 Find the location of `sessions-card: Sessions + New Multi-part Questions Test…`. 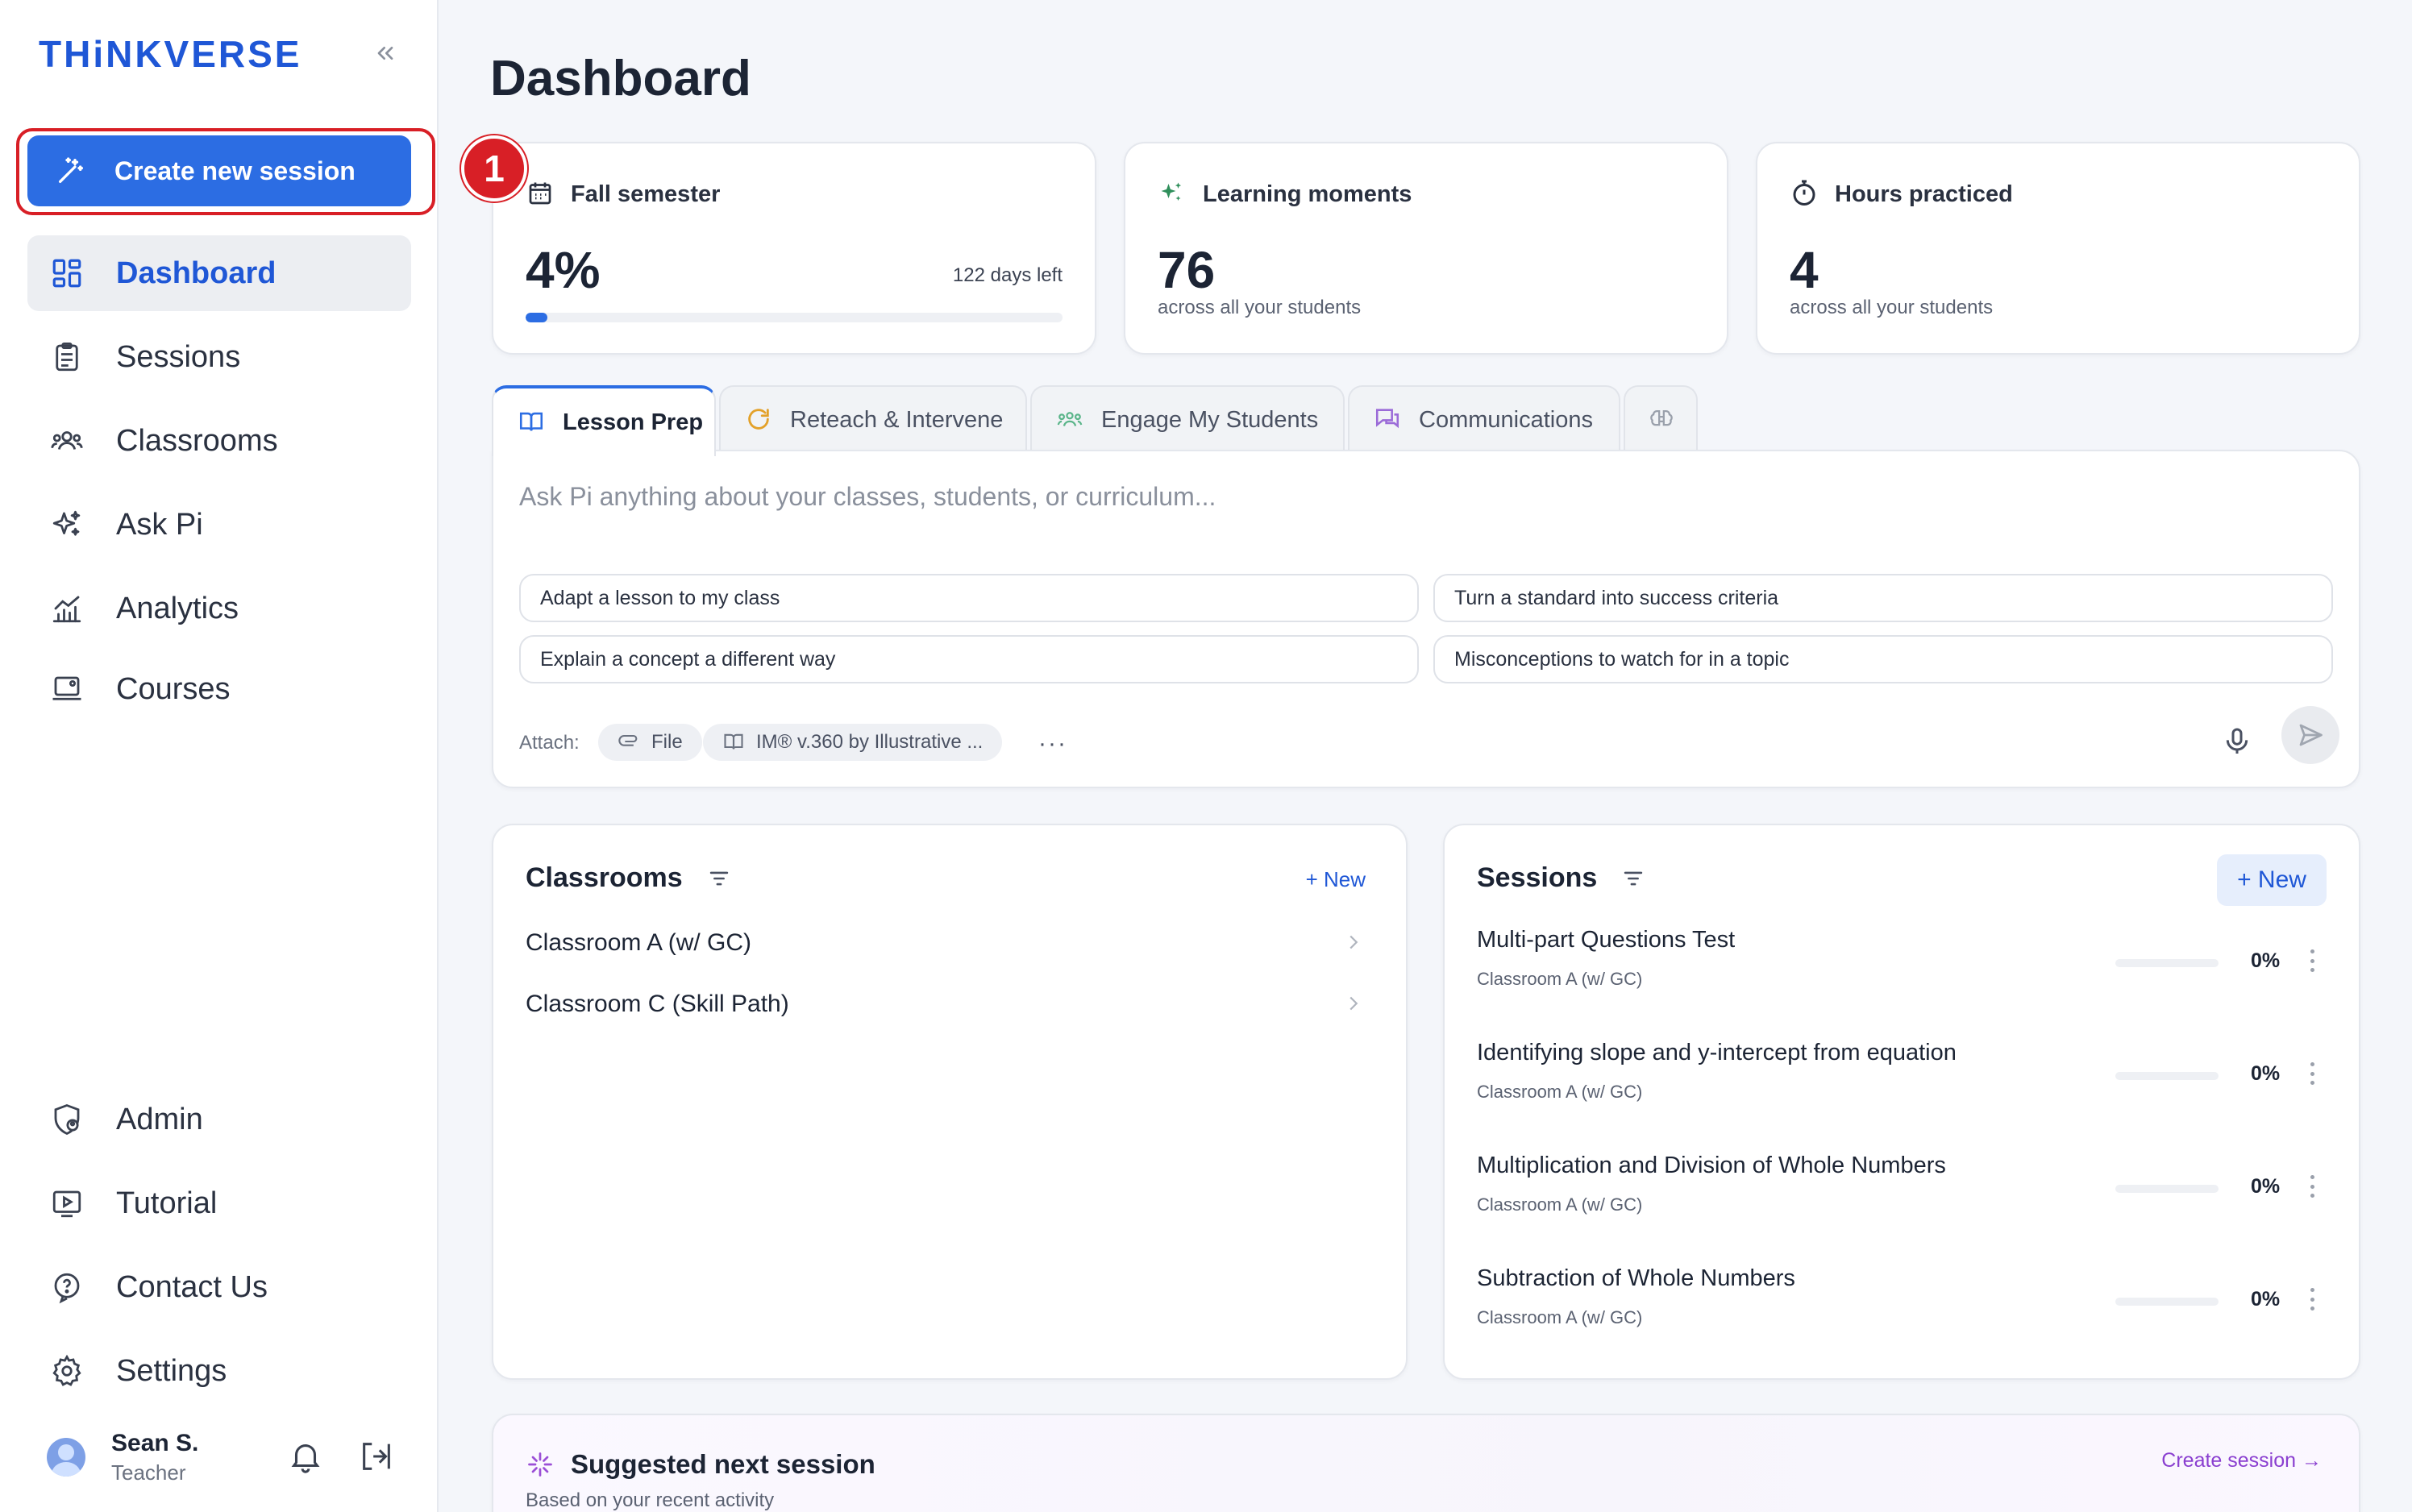

sessions-card: Sessions + New Multi-part Questions Test… is located at coordinates (1901, 1102).